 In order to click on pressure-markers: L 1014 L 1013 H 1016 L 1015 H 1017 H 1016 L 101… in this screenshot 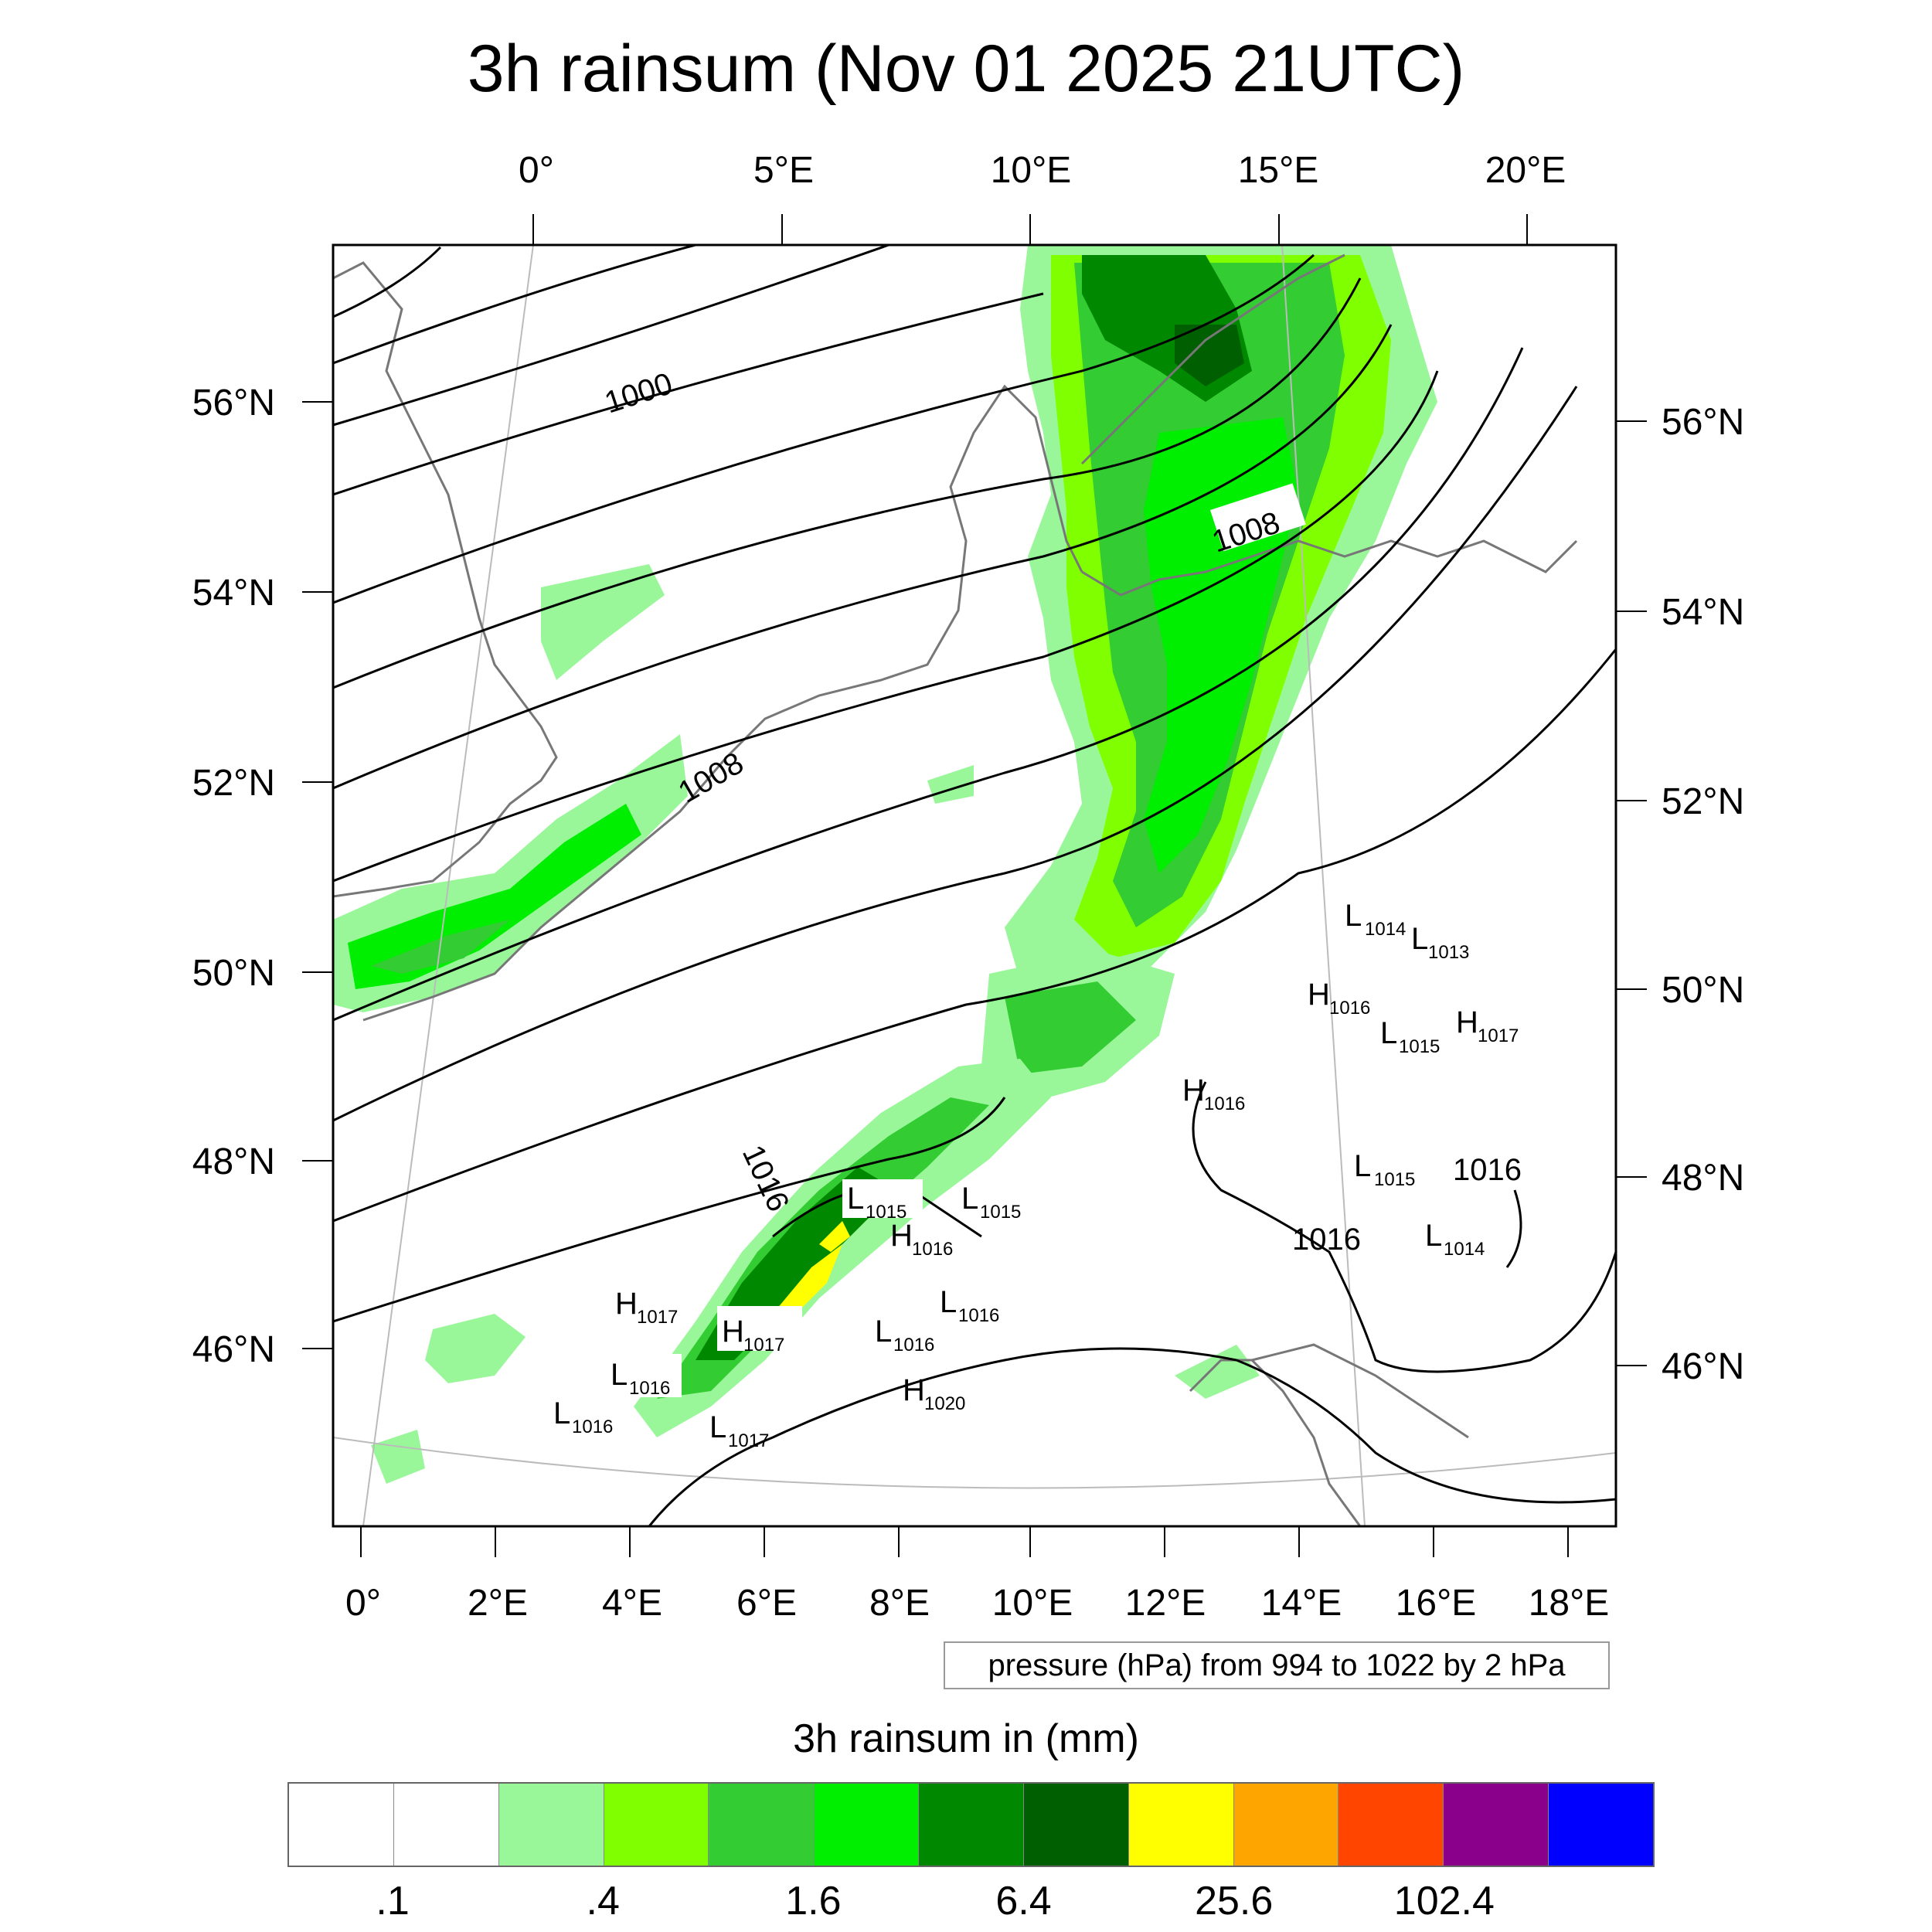, I will do `click(1036, 1175)`.